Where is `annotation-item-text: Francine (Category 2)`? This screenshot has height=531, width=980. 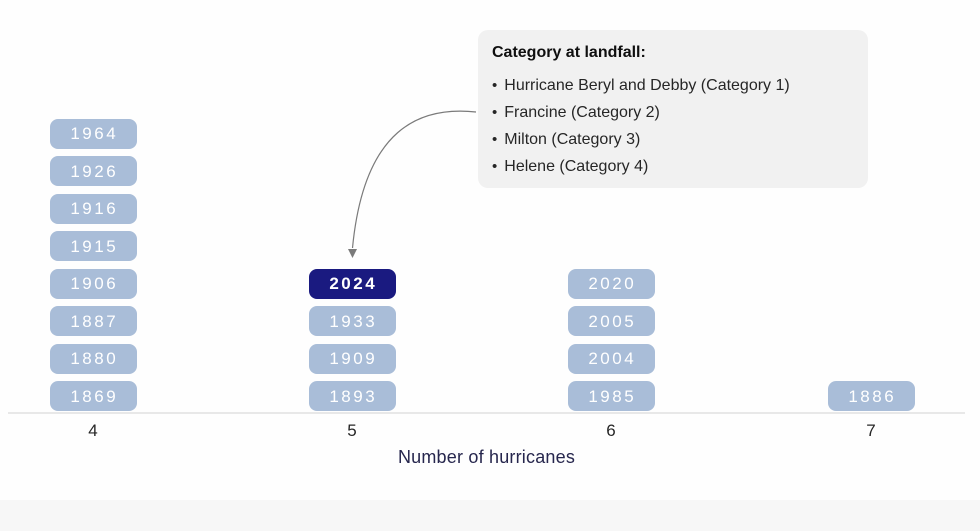
annotation-item-text: Francine (Category 2) is located at coordinates (582, 112).